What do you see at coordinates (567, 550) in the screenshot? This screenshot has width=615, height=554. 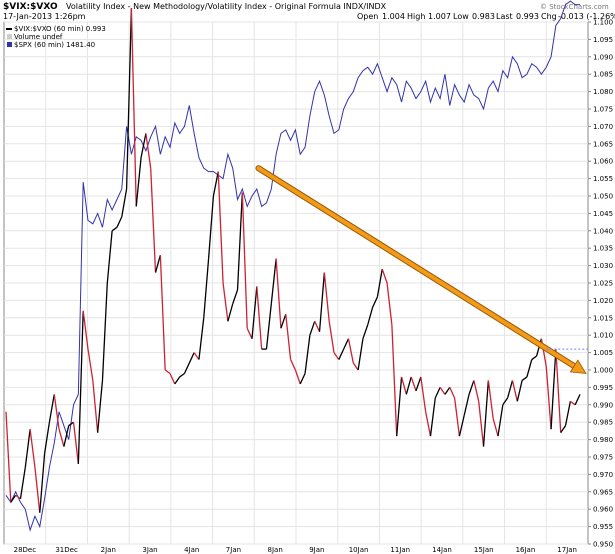 I see `x-tick-label: 17Jan` at bounding box center [567, 550].